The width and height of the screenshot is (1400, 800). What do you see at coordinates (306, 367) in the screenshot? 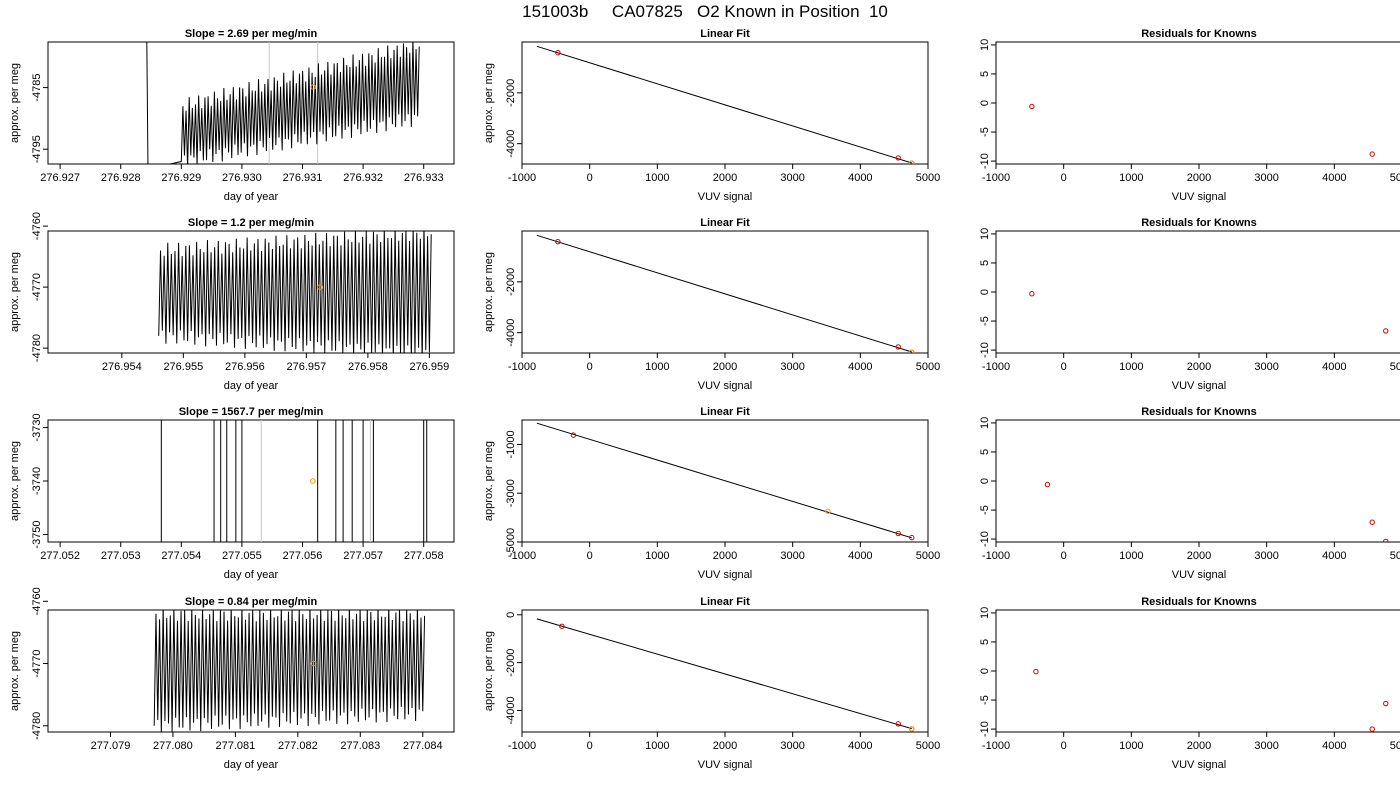
I see `x-tick-label: 276.957` at bounding box center [306, 367].